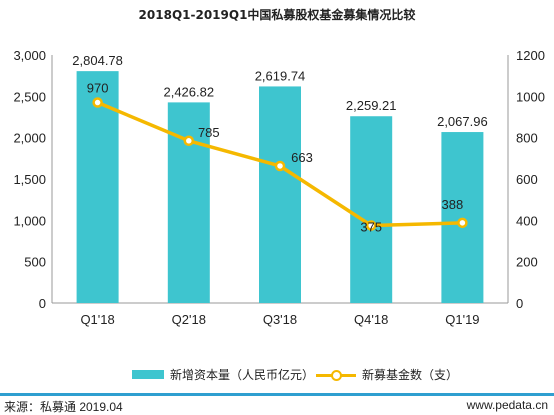 Image resolution: width=554 pixels, height=415 pixels. What do you see at coordinates (336, 375) in the screenshot?
I see `legend-line-swatch` at bounding box center [336, 375].